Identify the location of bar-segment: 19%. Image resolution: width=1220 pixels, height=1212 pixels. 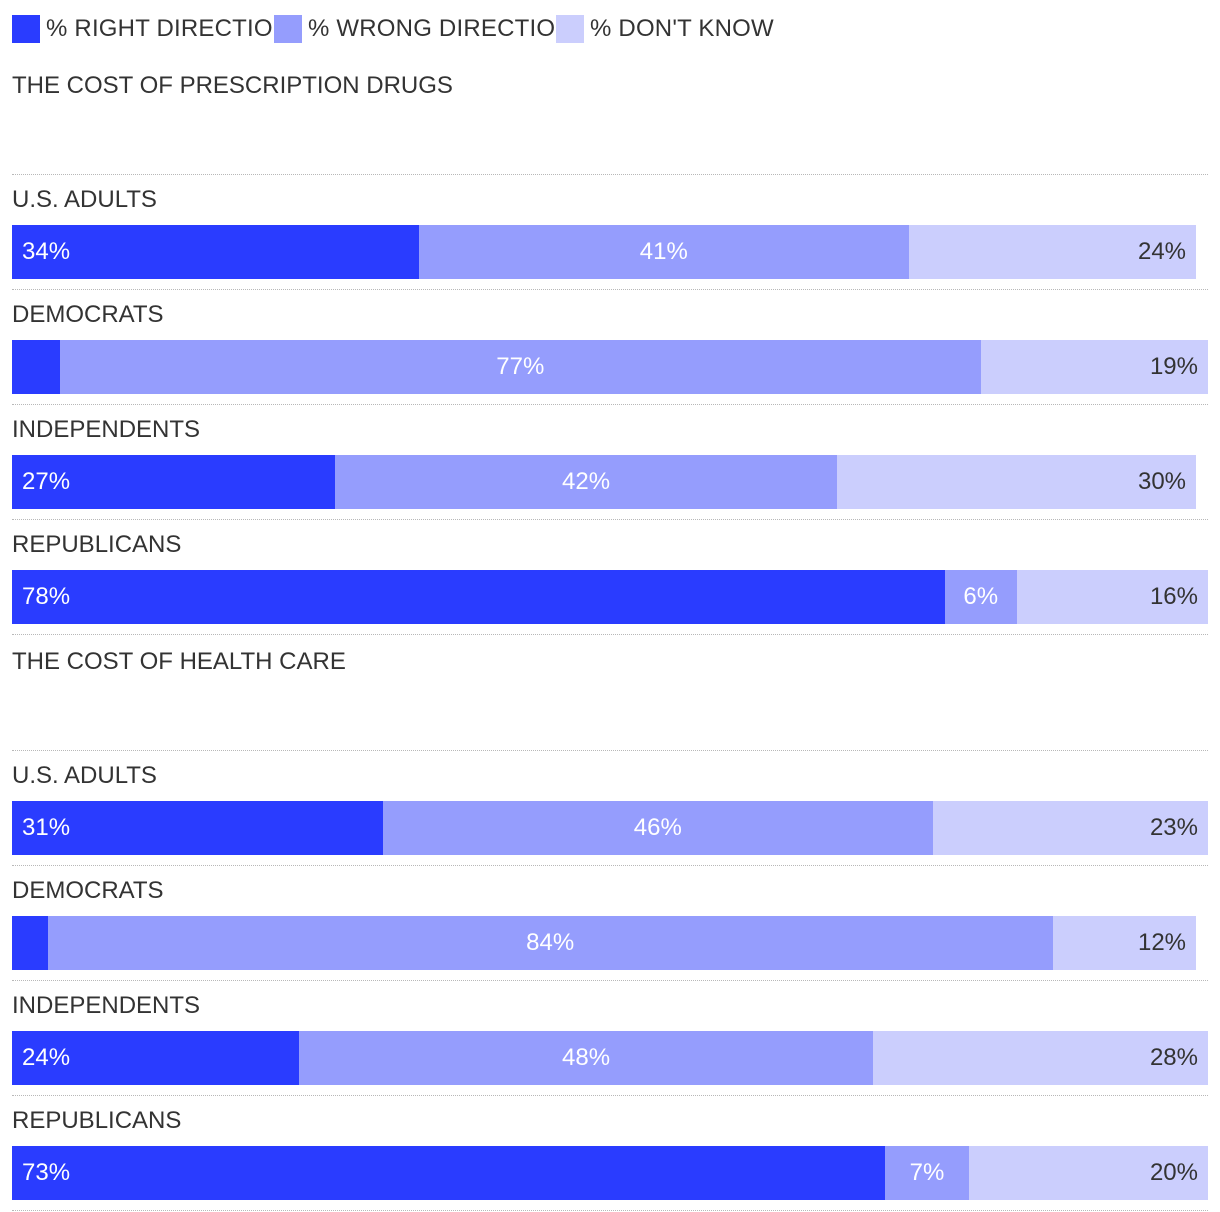
(1094, 367).